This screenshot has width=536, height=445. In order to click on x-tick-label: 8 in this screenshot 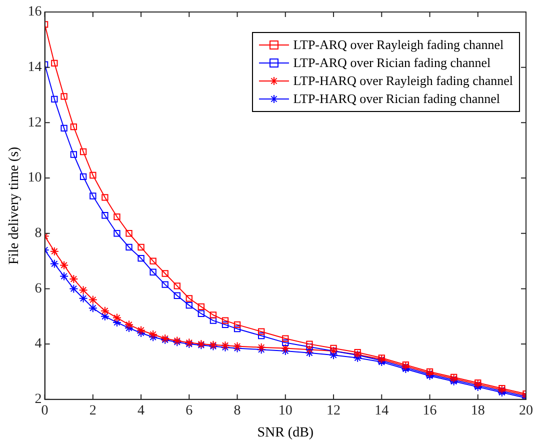, I will do `click(237, 410)`.